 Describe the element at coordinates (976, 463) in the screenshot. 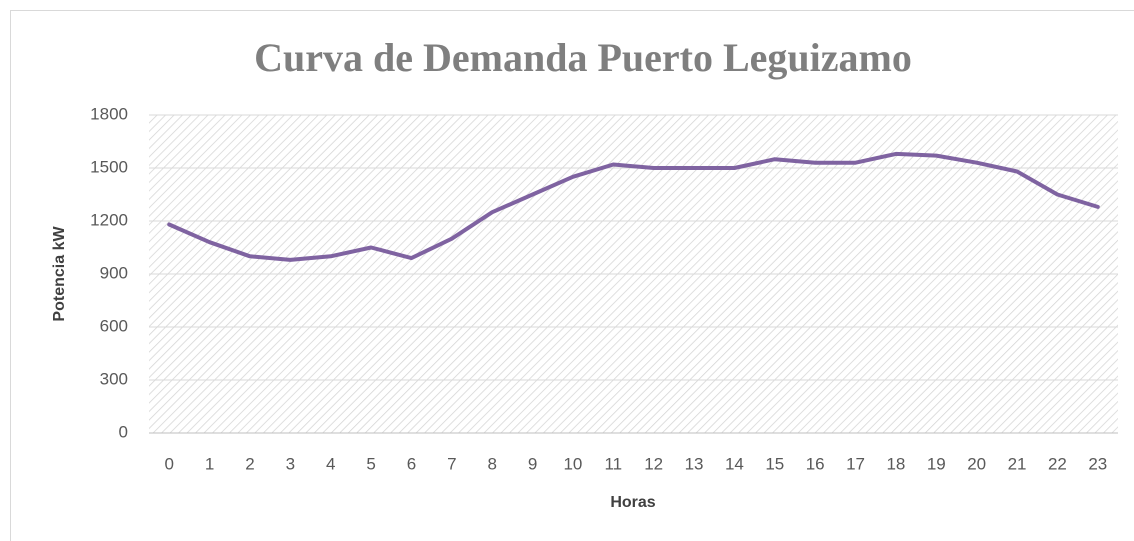

I see `x-tick-label: 20` at that location.